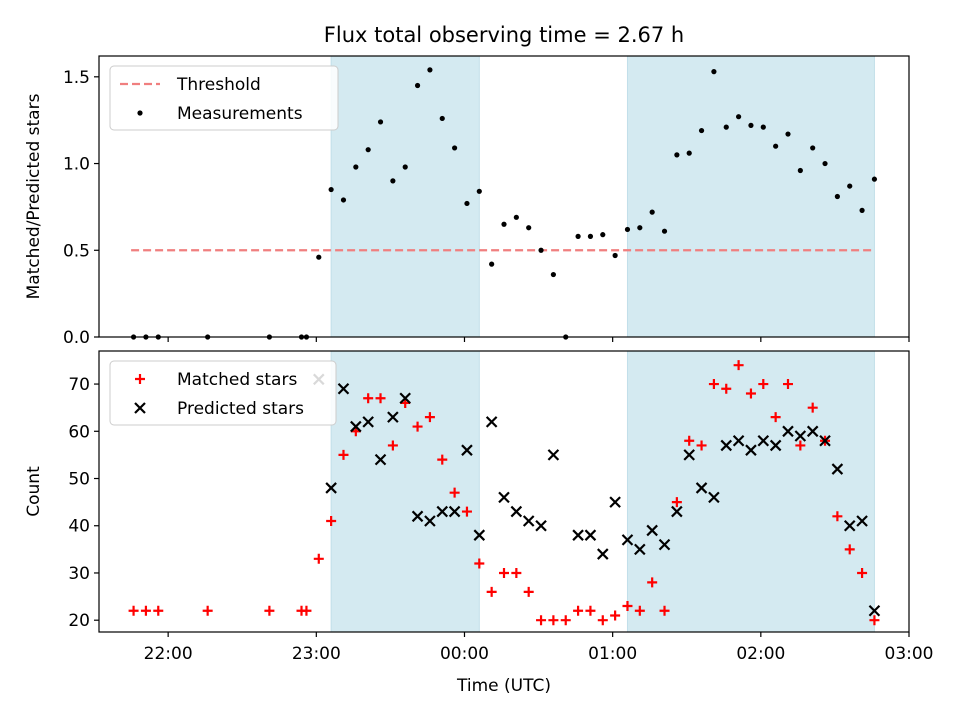  I want to click on x-tick-label: 03:00, so click(909, 654).